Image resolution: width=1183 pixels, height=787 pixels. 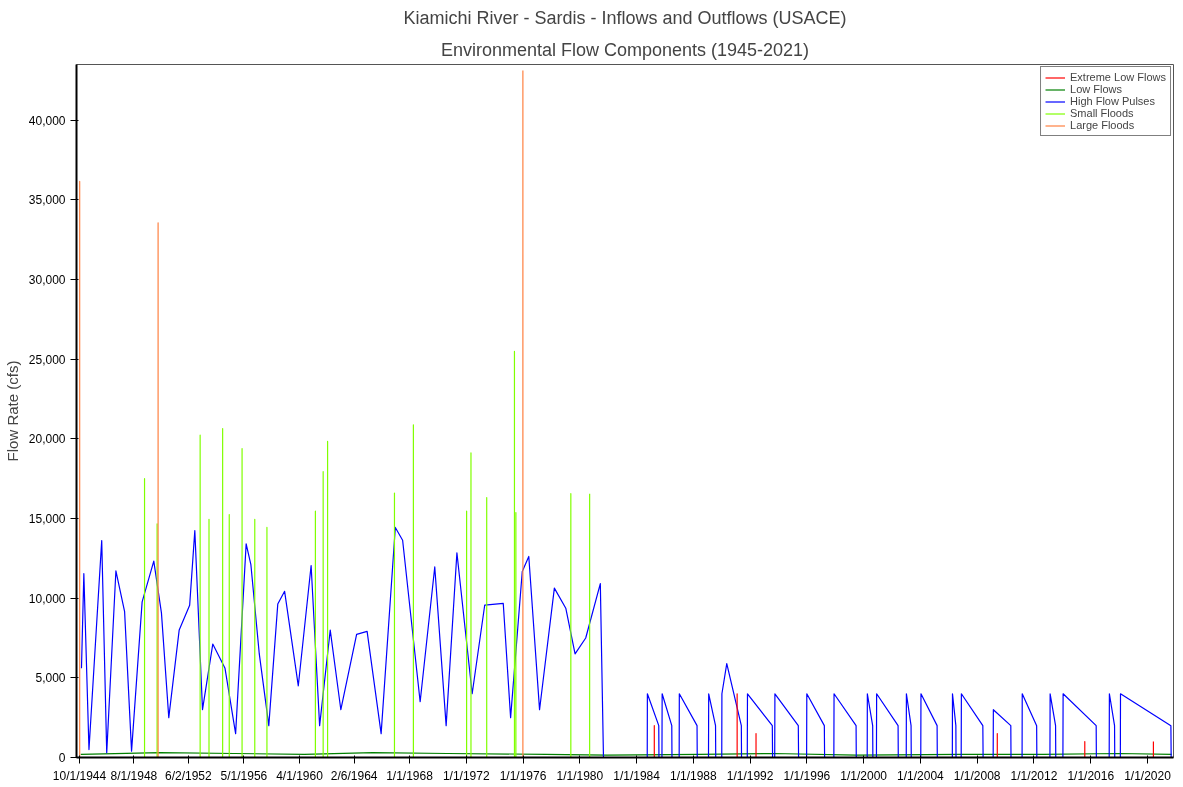 I want to click on y-tick-label: 40,000, so click(x=47, y=120).